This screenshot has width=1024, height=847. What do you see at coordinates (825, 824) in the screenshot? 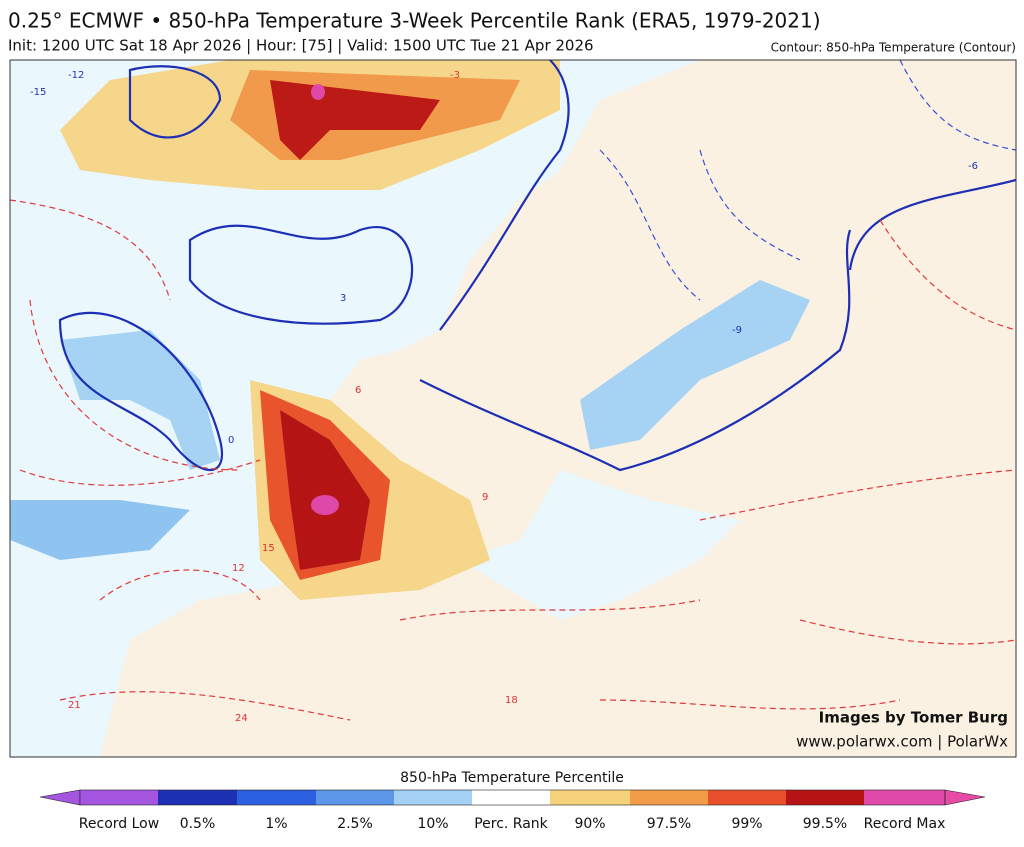
I see `colorbar-label: 99.5%` at bounding box center [825, 824].